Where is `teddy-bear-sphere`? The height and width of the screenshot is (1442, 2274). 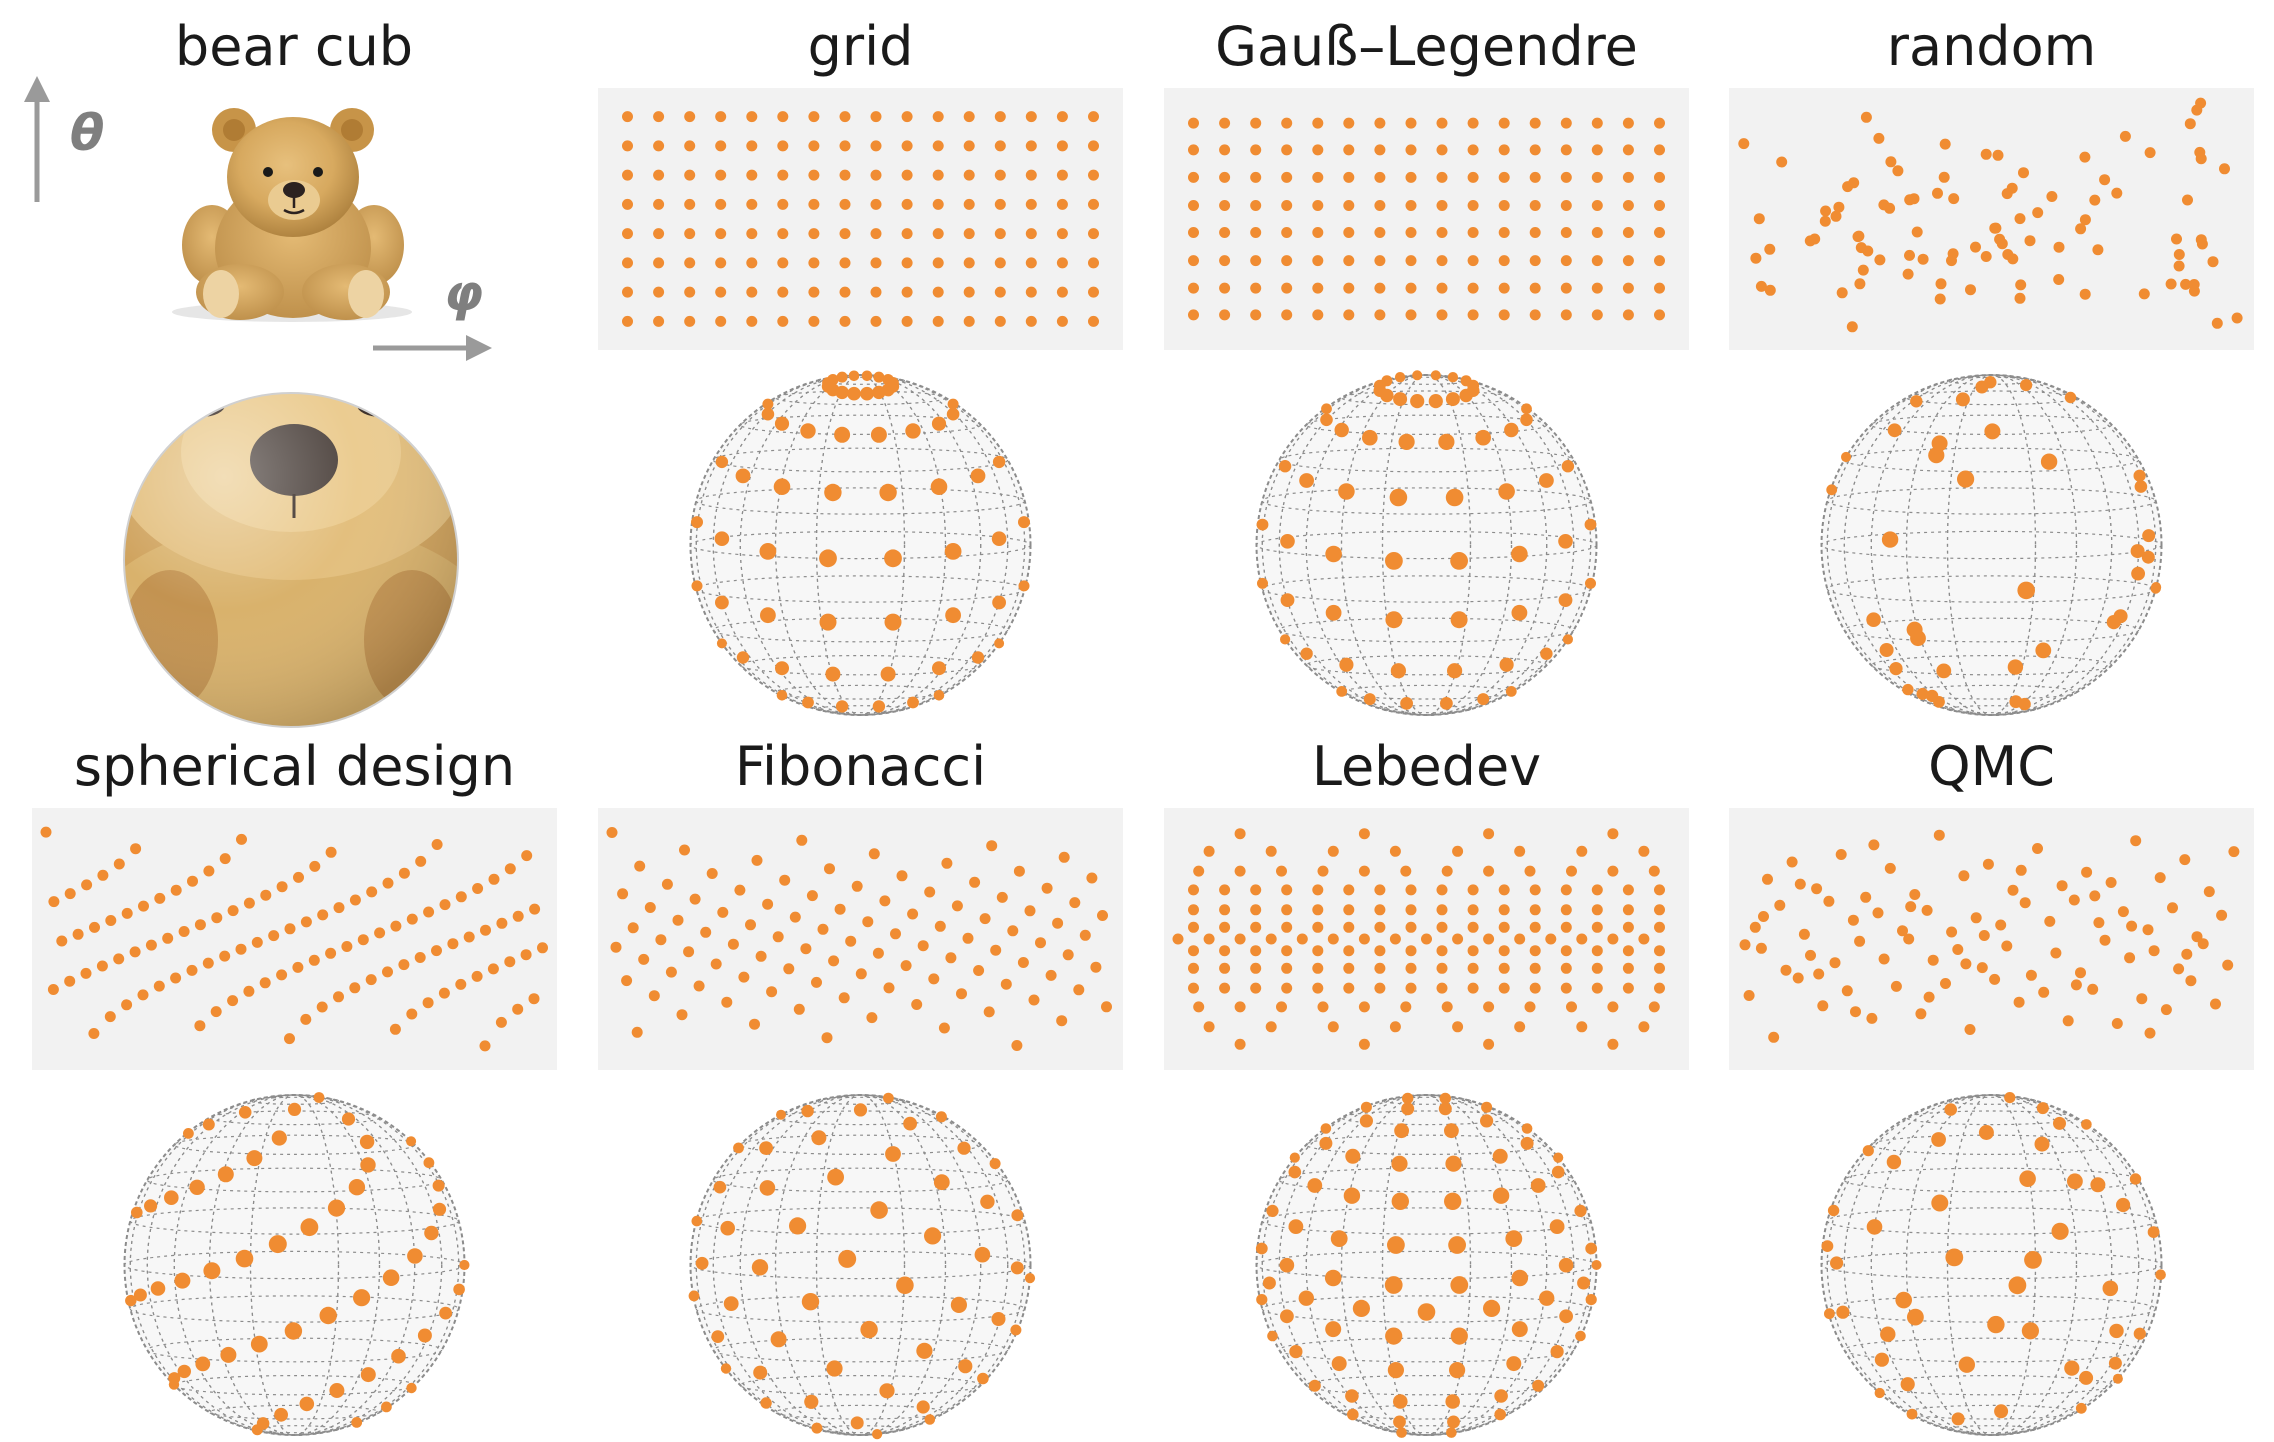 teddy-bear-sphere is located at coordinates (291, 560).